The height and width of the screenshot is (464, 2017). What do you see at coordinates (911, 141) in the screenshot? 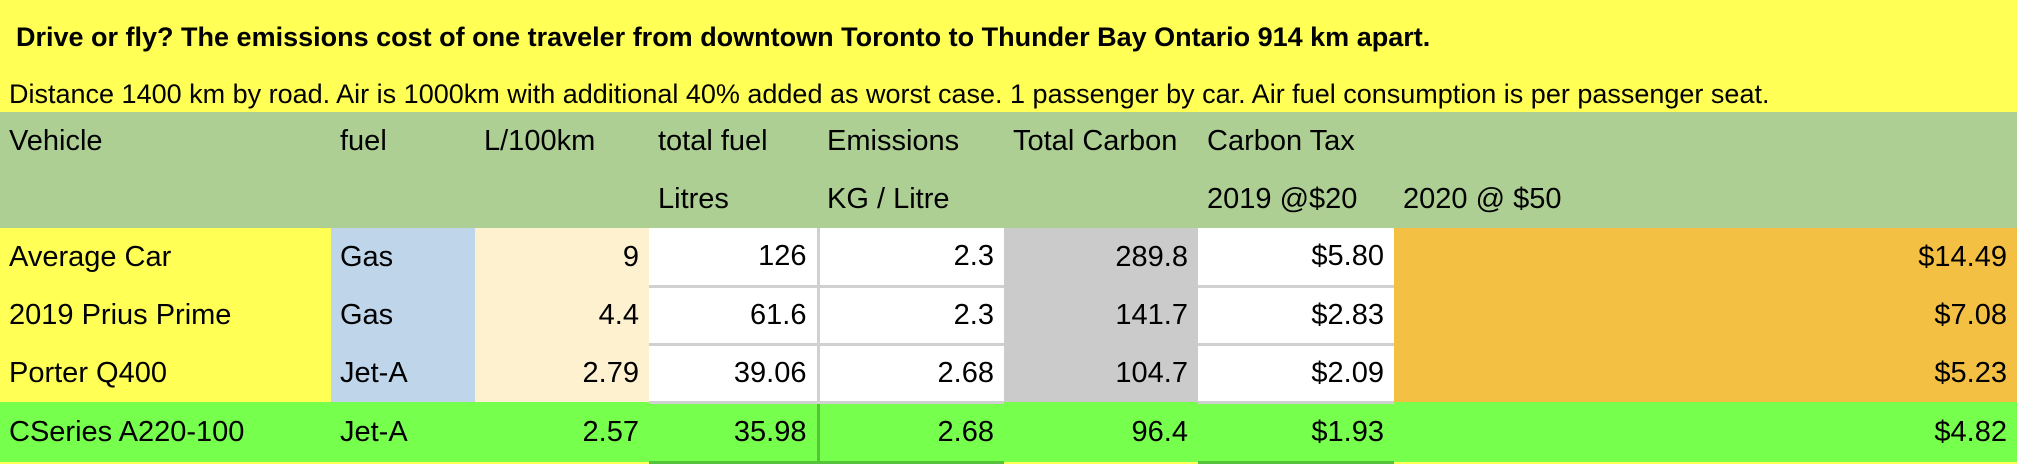
I see `header-emissions: Emissions` at bounding box center [911, 141].